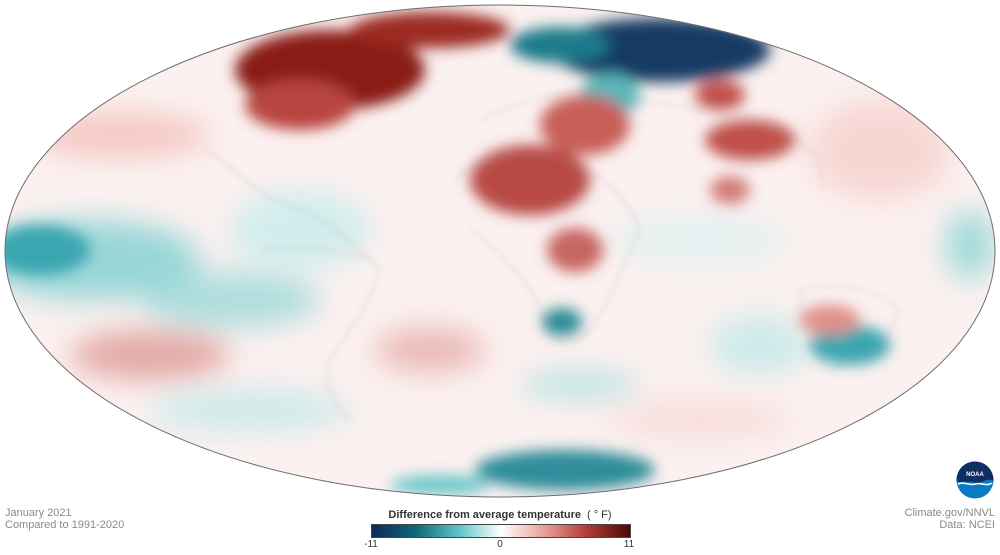  What do you see at coordinates (500, 544) in the screenshot?
I see `legend-mid-label: 0` at bounding box center [500, 544].